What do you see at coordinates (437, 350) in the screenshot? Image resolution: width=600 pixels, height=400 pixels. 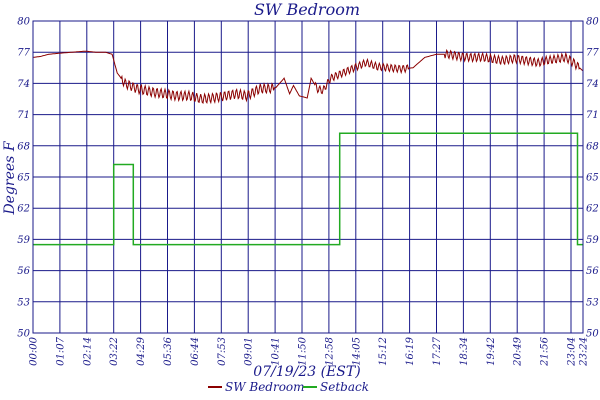 I see `x-tick-label: 17:27` at bounding box center [437, 350].